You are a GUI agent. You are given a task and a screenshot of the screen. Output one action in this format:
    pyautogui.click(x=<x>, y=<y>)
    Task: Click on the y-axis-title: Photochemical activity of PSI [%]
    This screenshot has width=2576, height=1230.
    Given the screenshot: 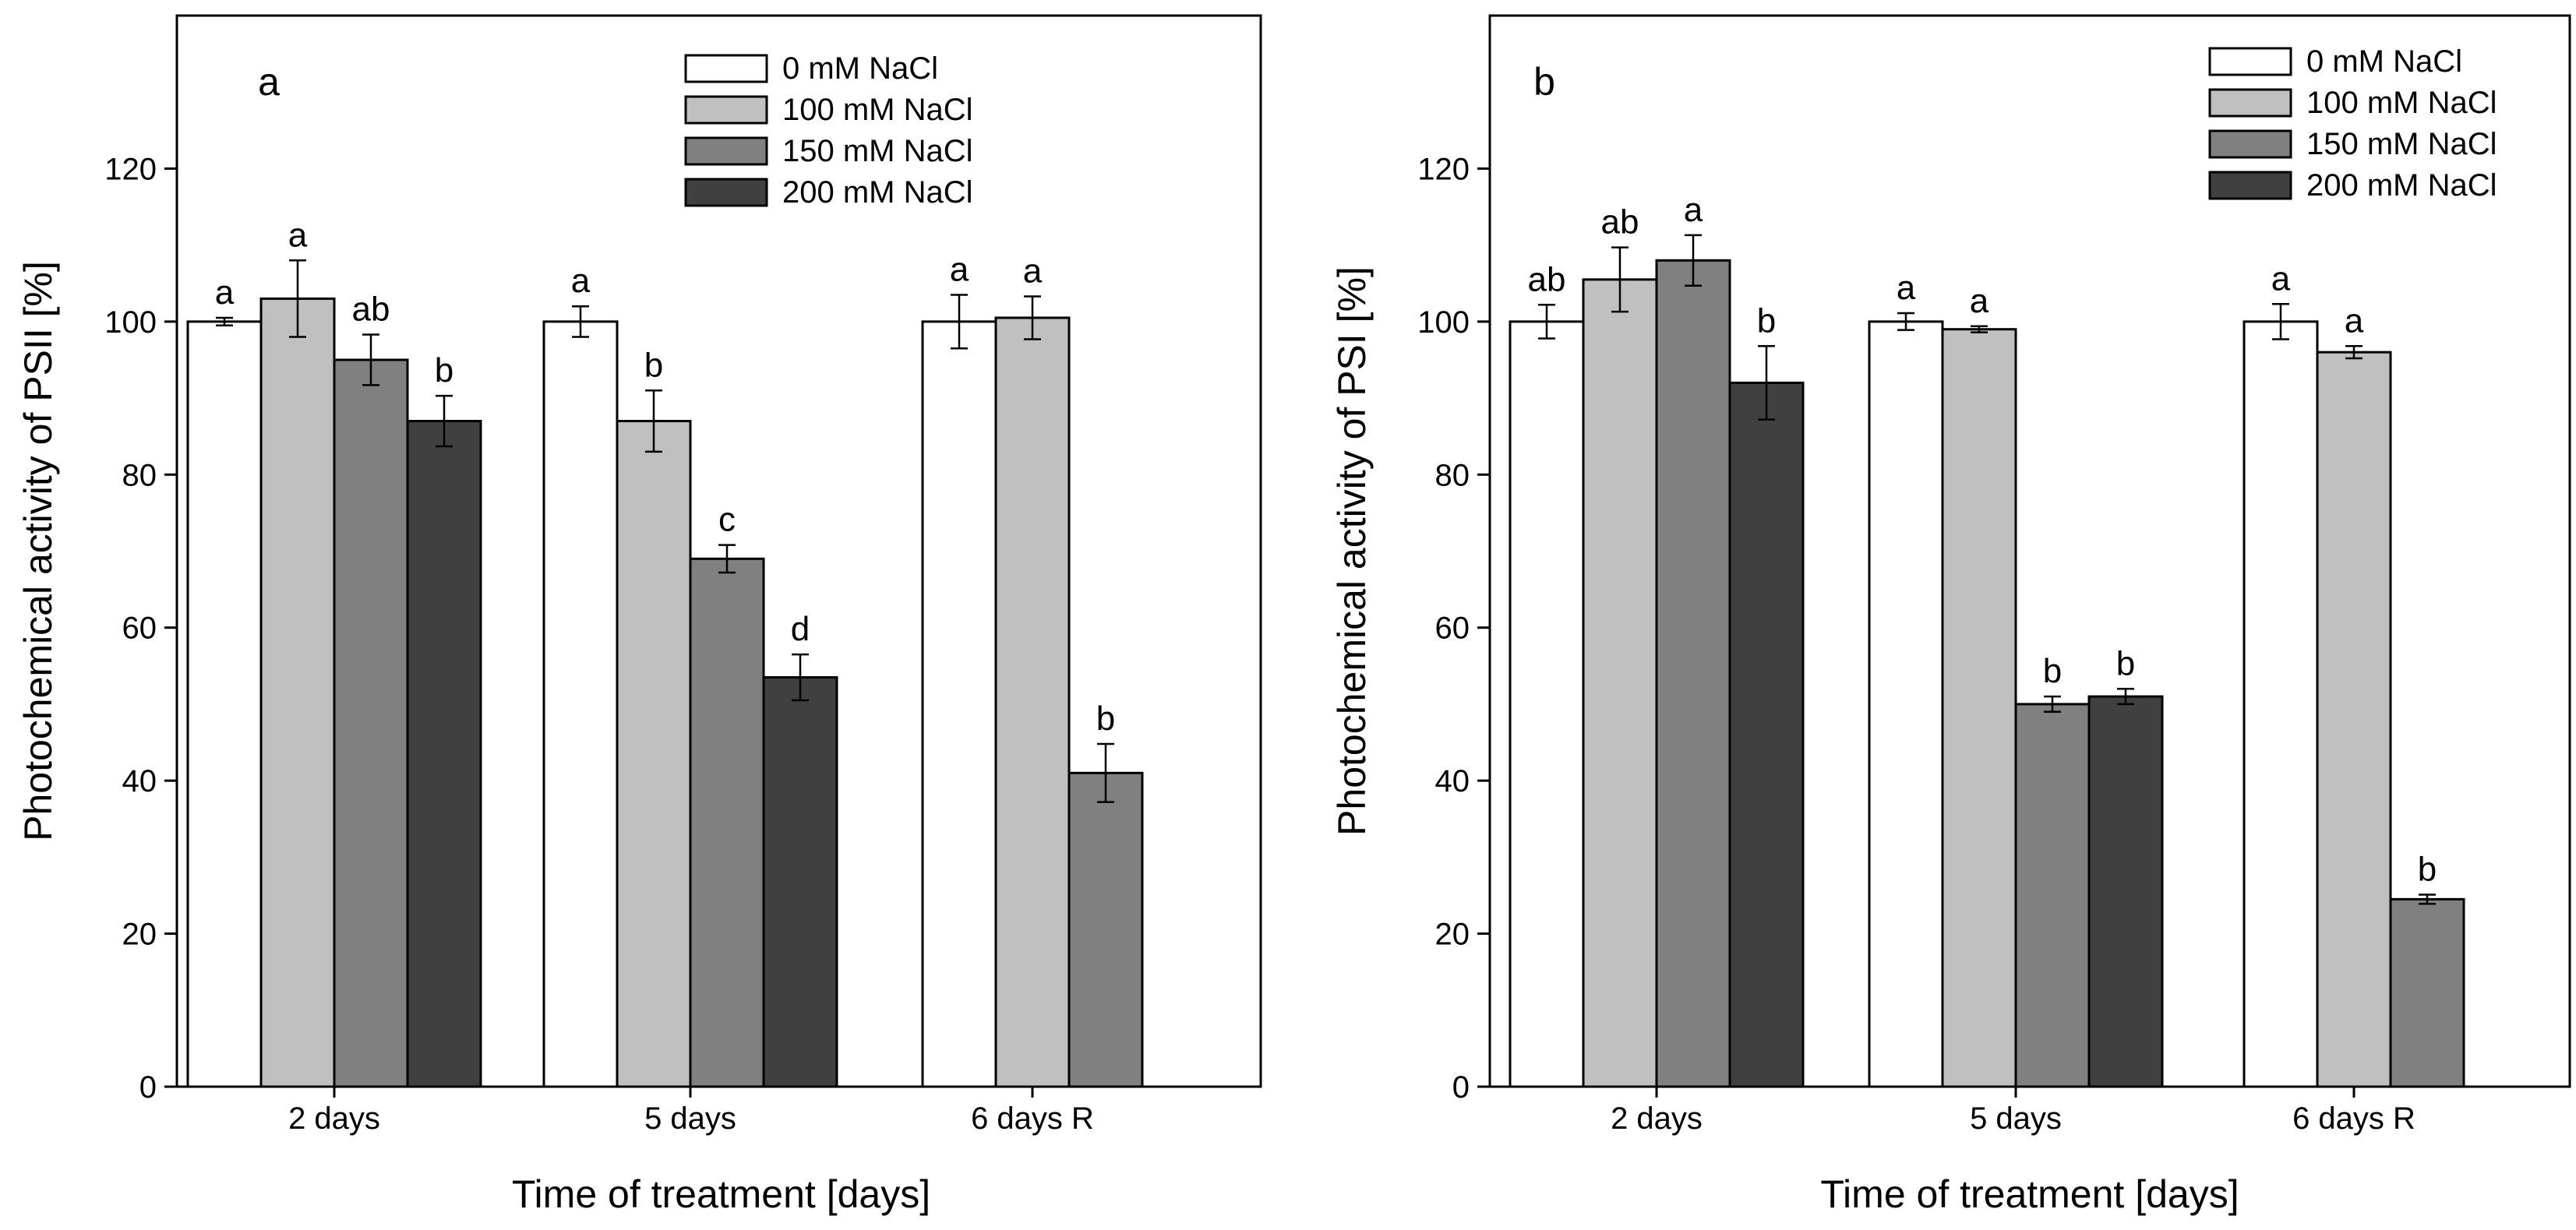 What is the action you would take?
    pyautogui.click(x=1352, y=551)
    